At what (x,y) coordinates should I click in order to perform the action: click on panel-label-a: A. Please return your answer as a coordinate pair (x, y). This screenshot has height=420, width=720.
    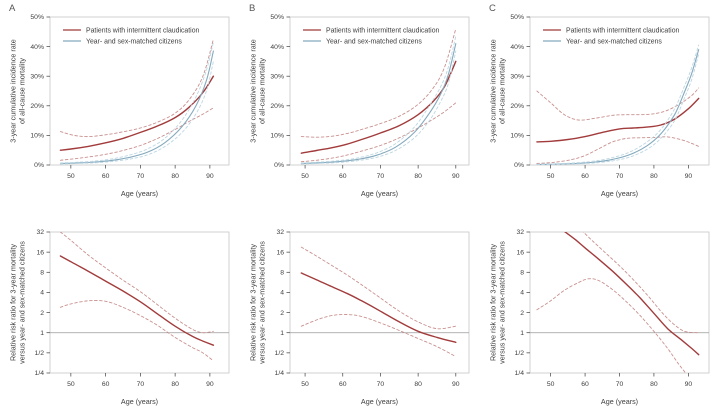
    Looking at the image, I should click on (12, 8).